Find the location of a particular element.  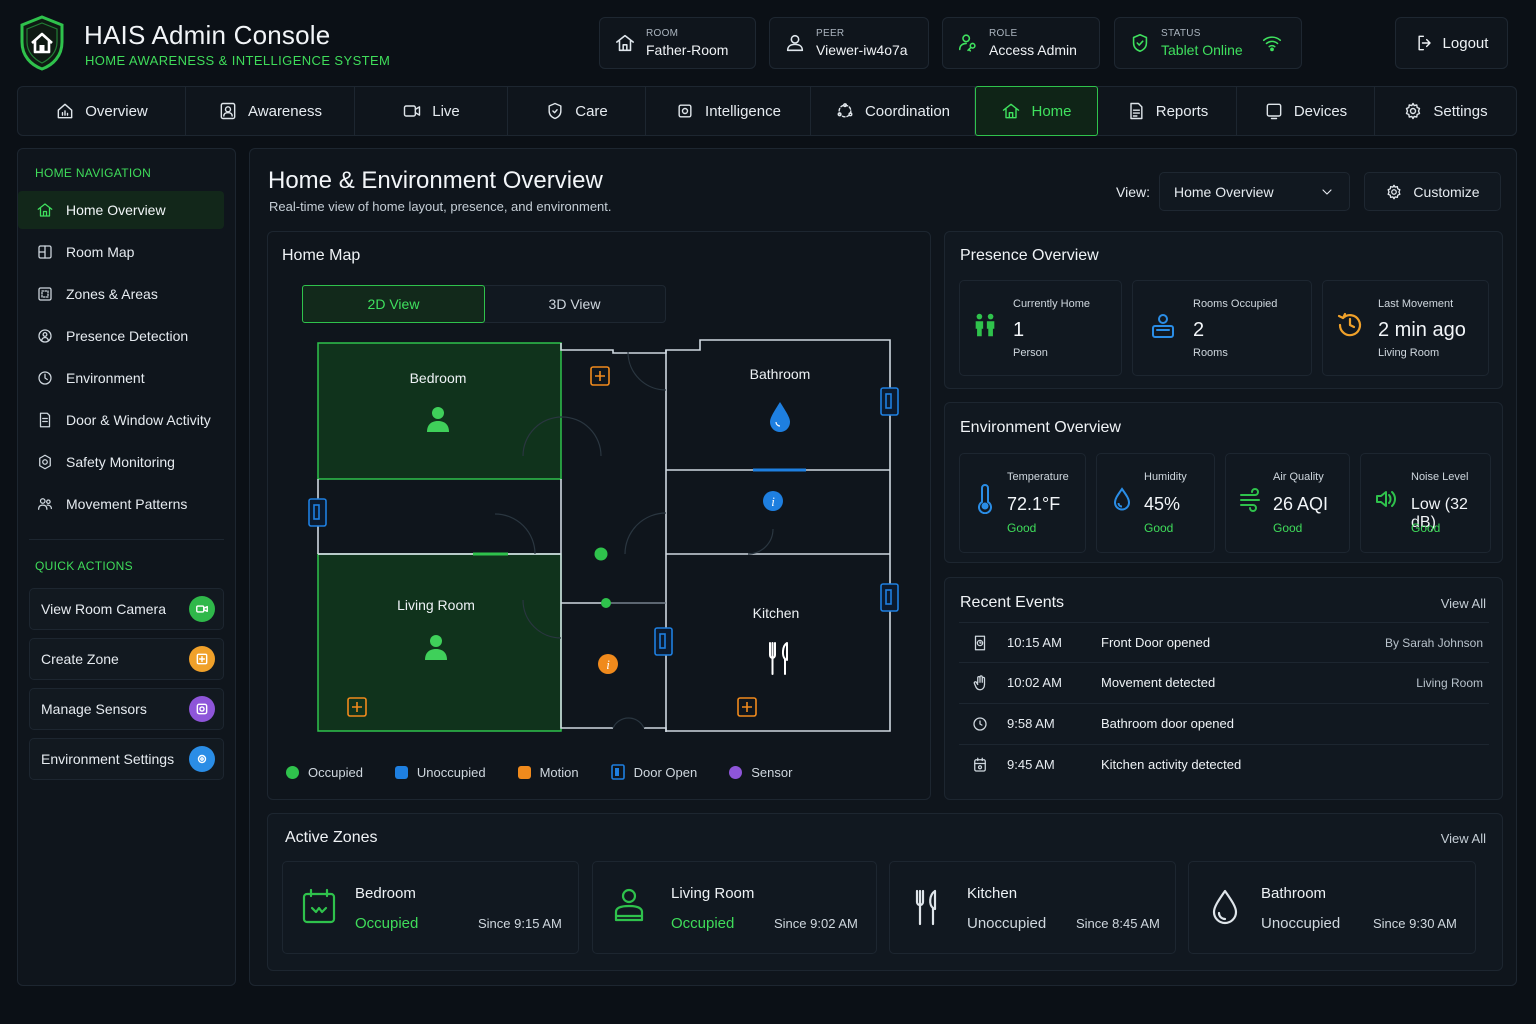

motion-sensors is located at coordinates (552, 541).